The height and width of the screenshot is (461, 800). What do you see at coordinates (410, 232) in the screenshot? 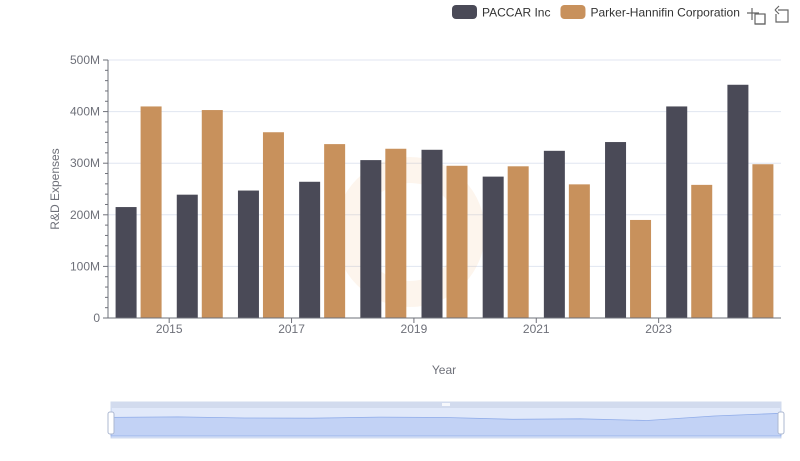
I see `watermark-logo` at bounding box center [410, 232].